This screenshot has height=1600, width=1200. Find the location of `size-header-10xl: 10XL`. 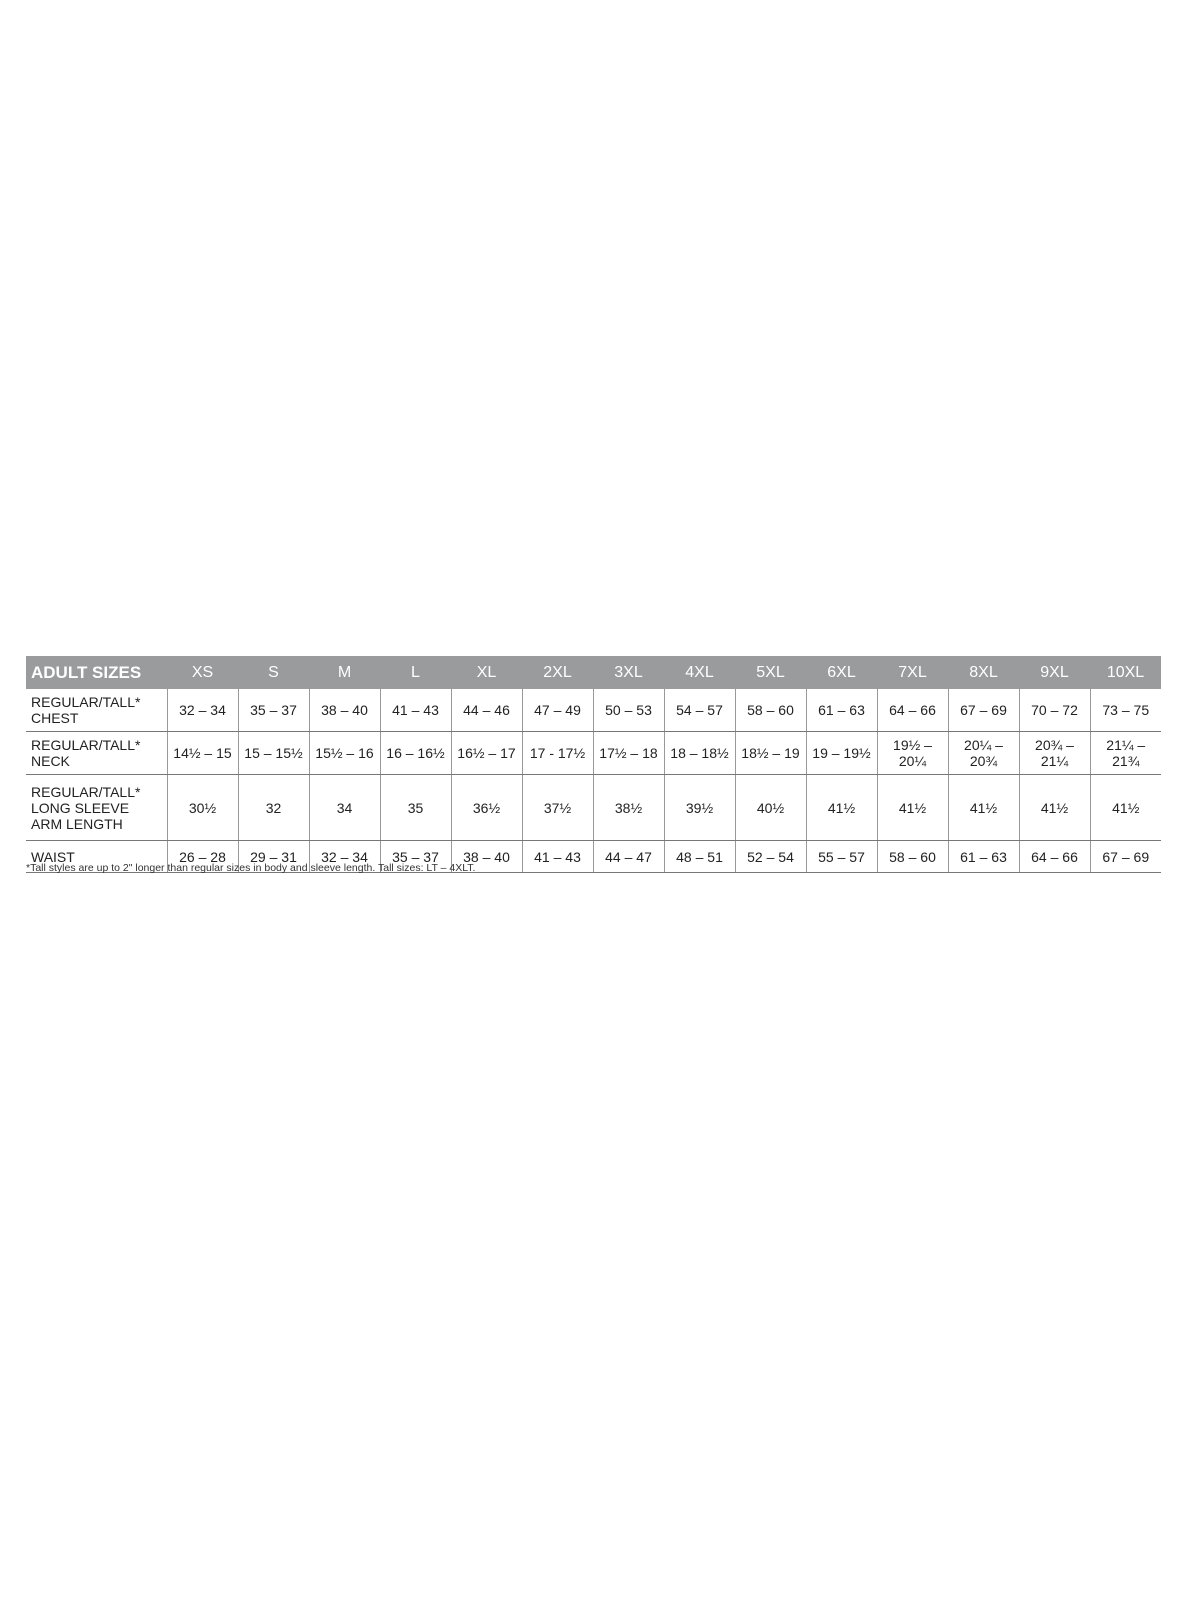

size-header-10xl: 10XL is located at coordinates (1125, 672).